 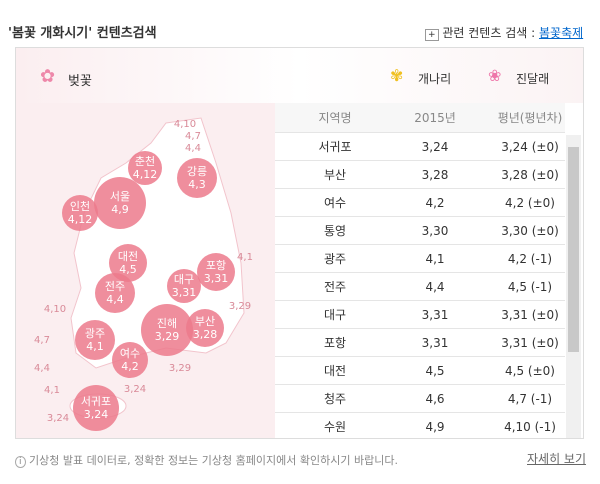 I want to click on header-cell: 2015년, so click(x=435, y=118).